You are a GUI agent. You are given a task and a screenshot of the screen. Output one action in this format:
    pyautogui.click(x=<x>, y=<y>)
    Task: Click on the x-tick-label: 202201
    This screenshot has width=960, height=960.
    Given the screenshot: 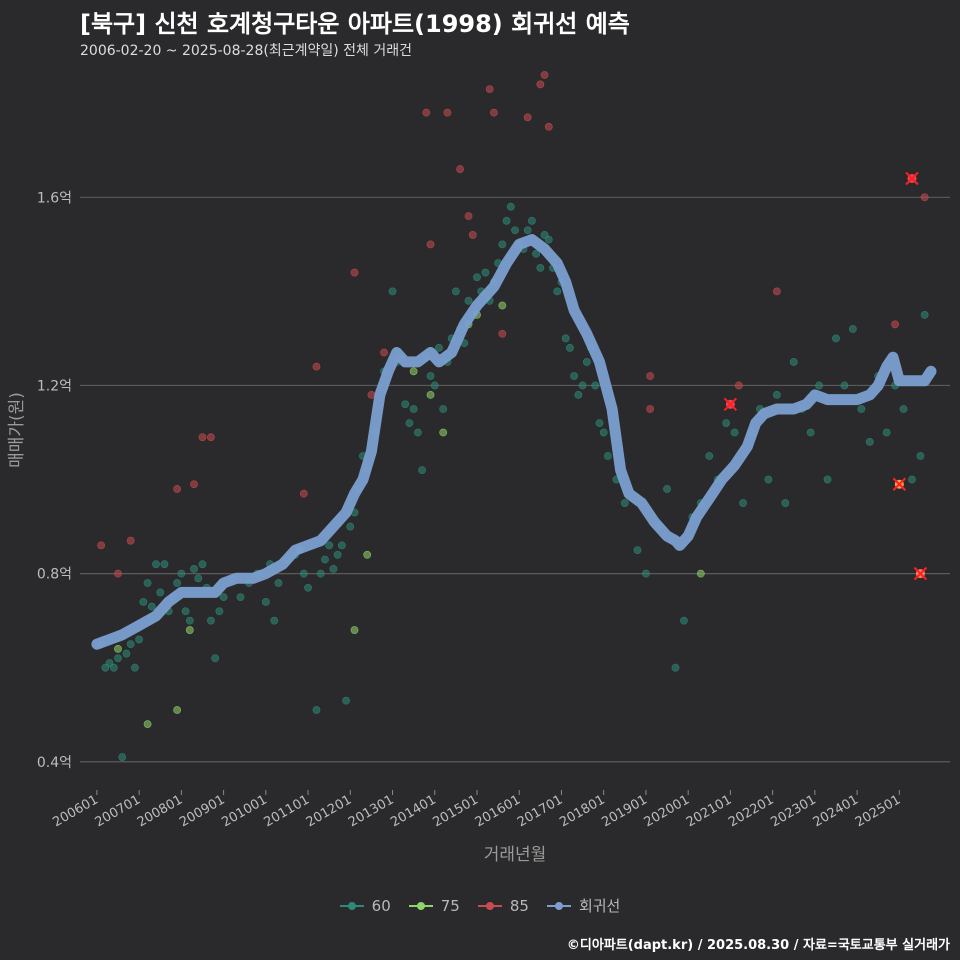 What is the action you would take?
    pyautogui.click(x=751, y=811)
    